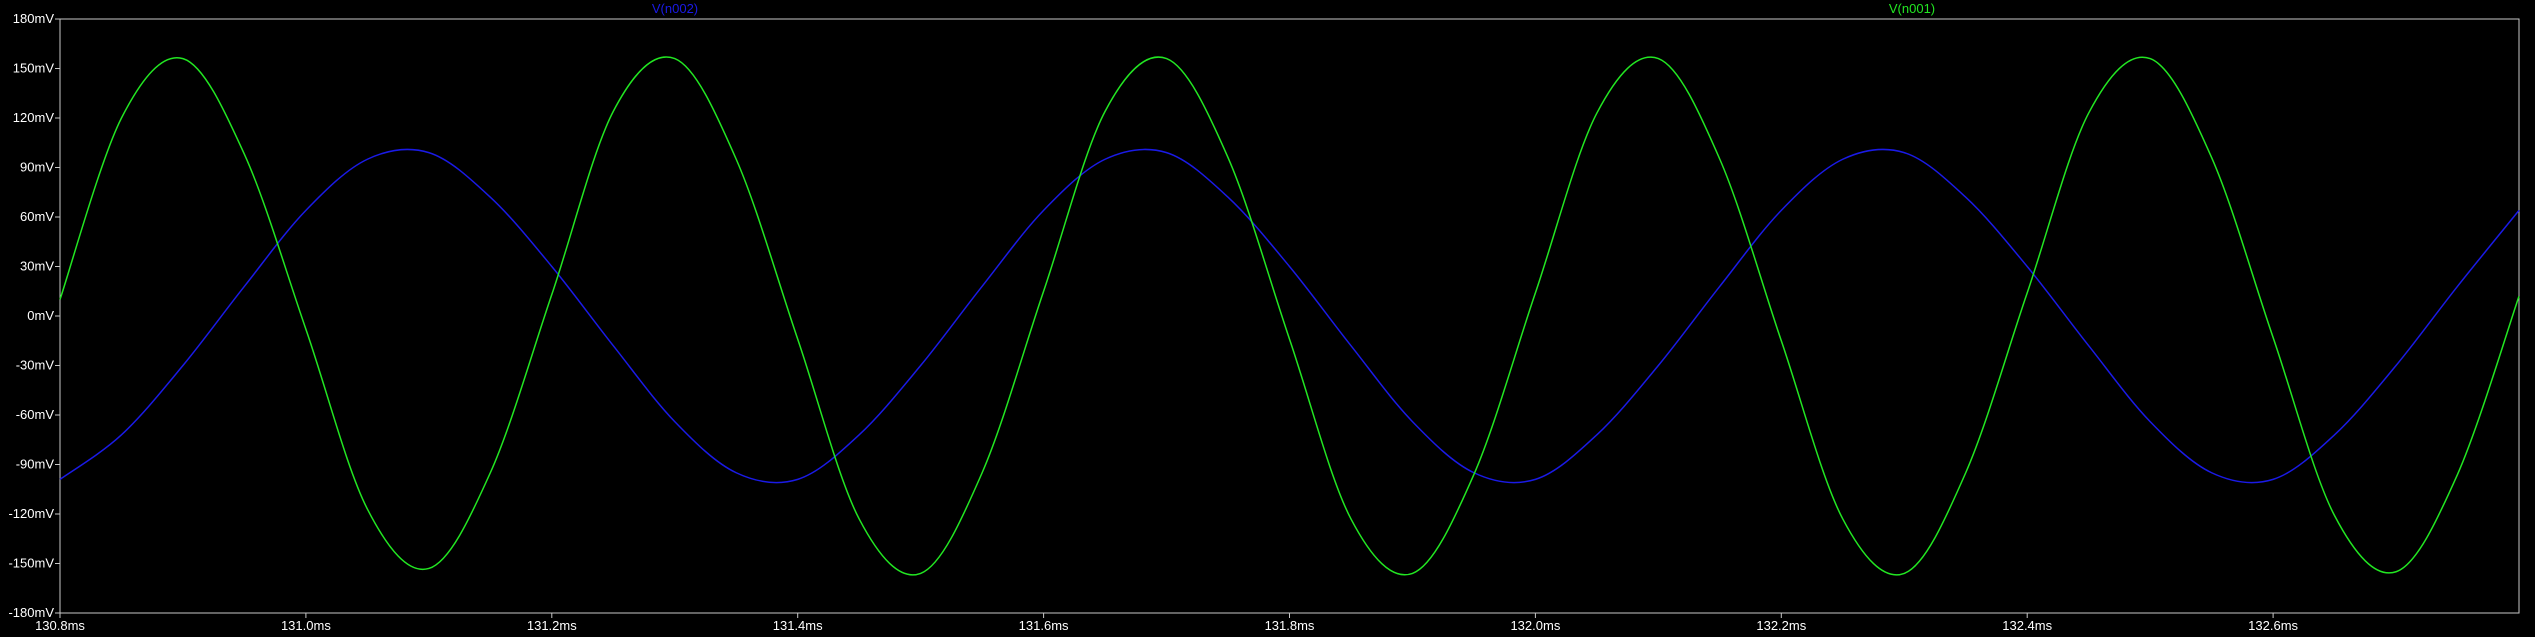 Image resolution: width=2535 pixels, height=637 pixels. I want to click on y-tick-label: -90mV, so click(35, 464).